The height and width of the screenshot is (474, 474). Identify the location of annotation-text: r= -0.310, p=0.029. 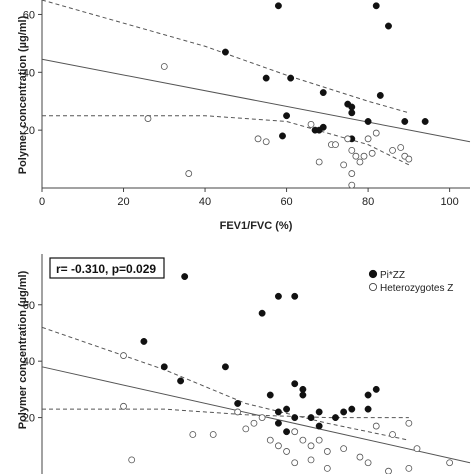
(106, 269).